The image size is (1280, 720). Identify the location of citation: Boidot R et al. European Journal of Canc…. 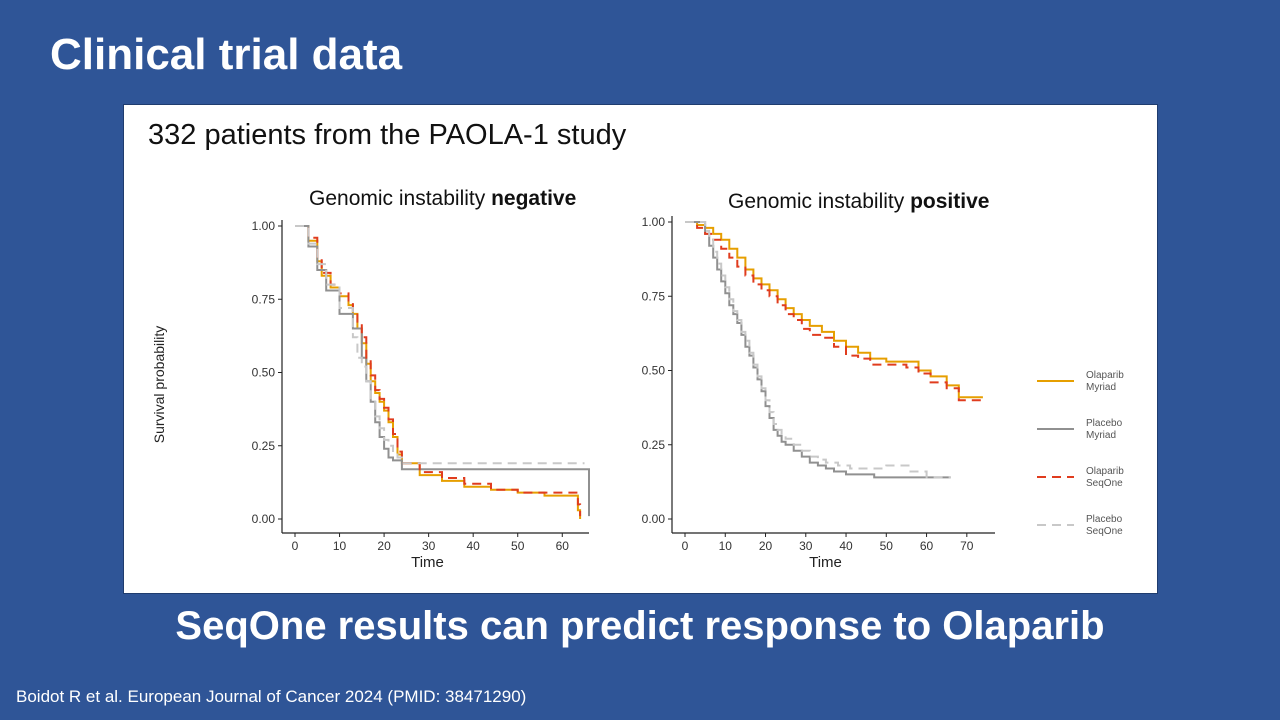
(271, 696).